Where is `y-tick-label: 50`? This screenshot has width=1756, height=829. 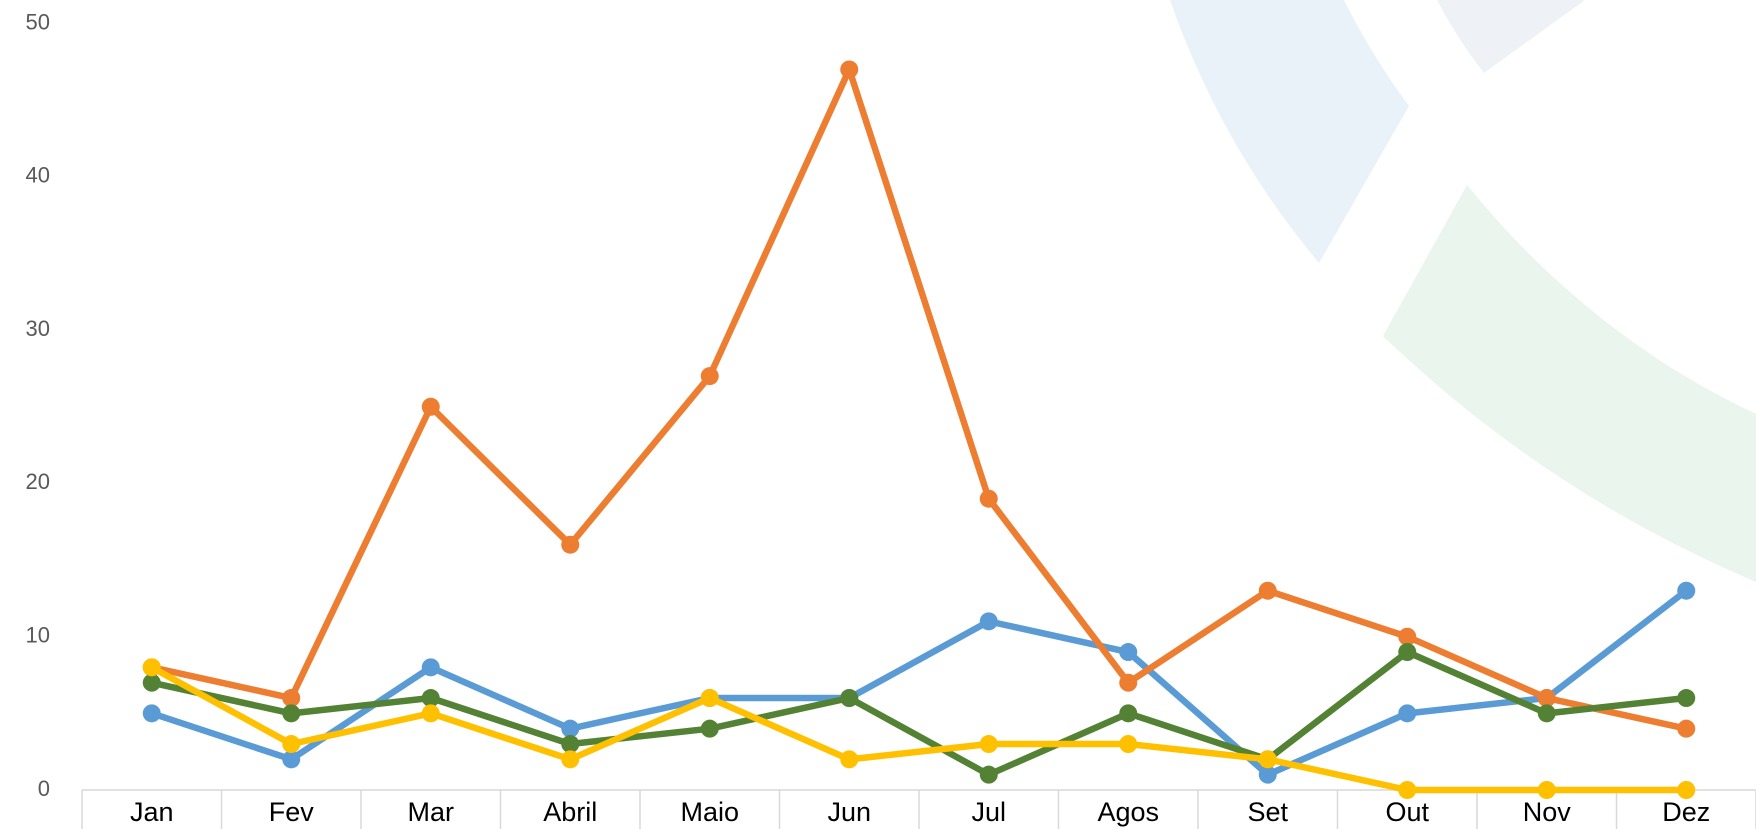 y-tick-label: 50 is located at coordinates (38, 21).